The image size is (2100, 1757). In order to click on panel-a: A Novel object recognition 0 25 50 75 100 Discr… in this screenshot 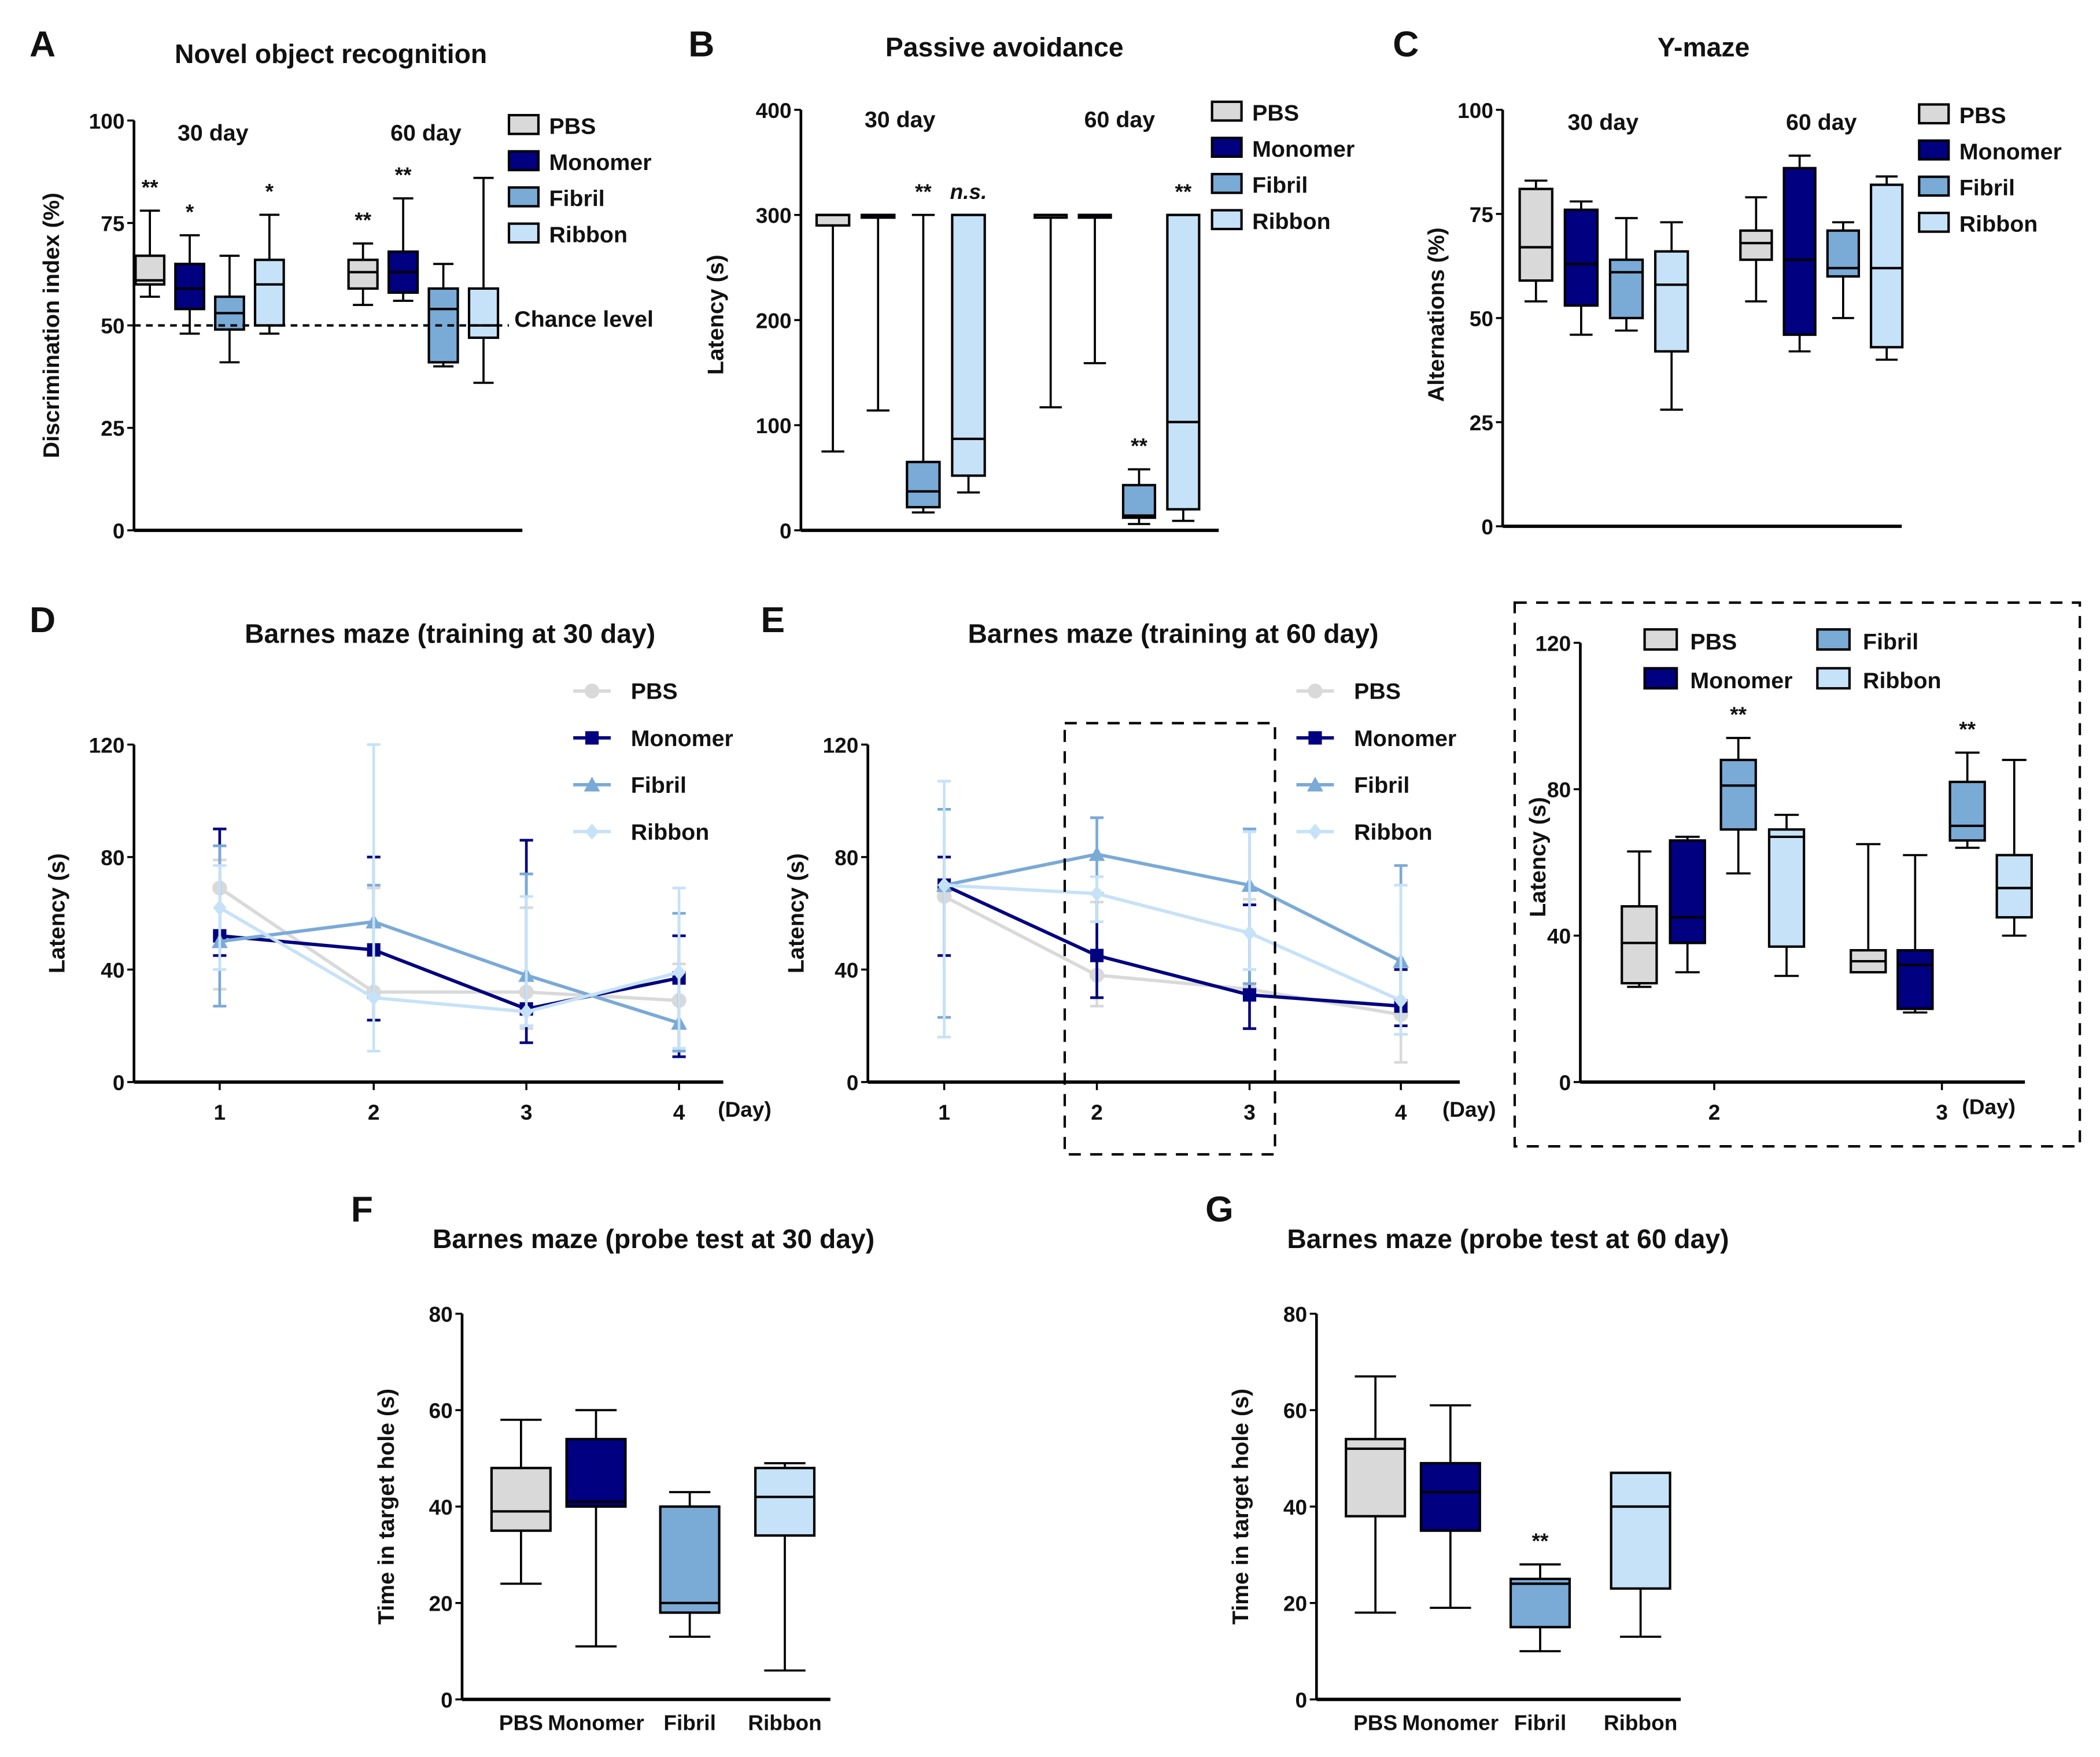, I will do `click(341, 283)`.